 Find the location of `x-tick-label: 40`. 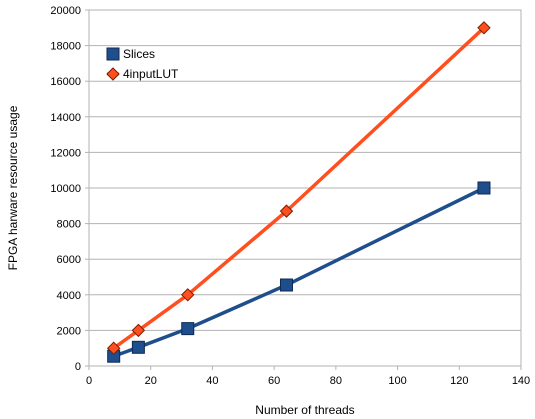

x-tick-label: 40 is located at coordinates (212, 381).